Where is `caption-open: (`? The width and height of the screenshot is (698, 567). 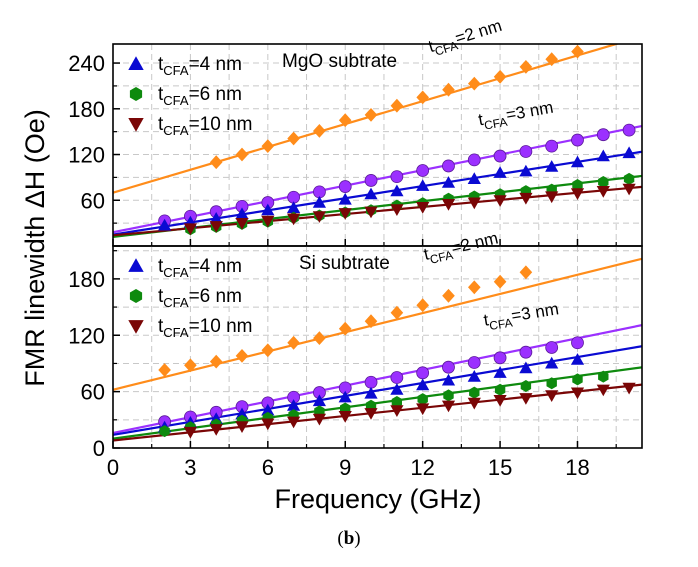
caption-open: ( is located at coordinates (340, 538).